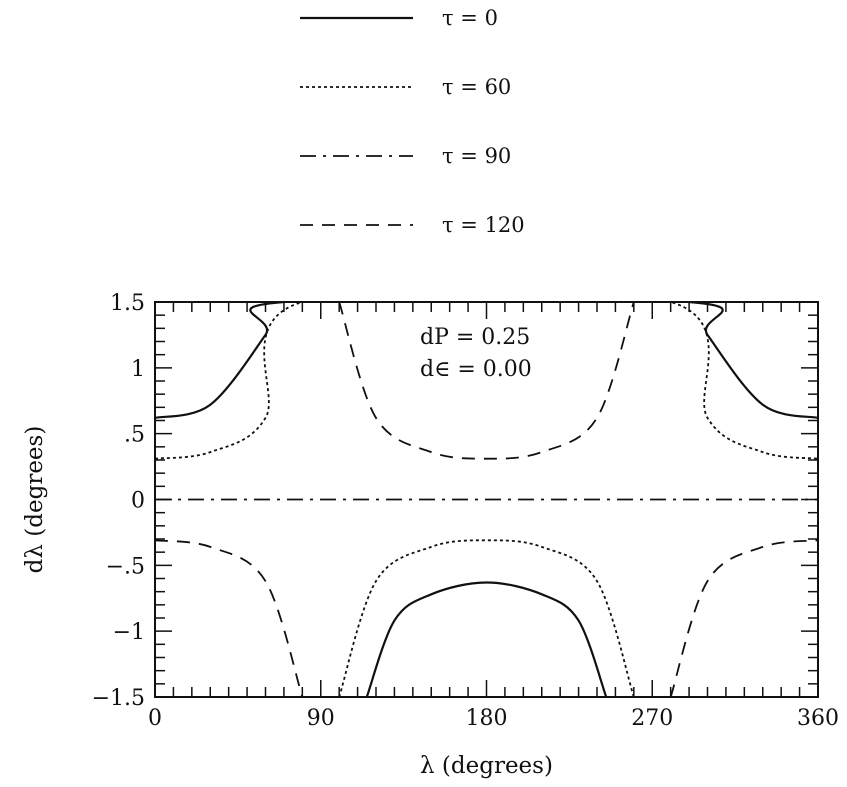  I want to click on y-tick-label: 0, so click(138, 501).